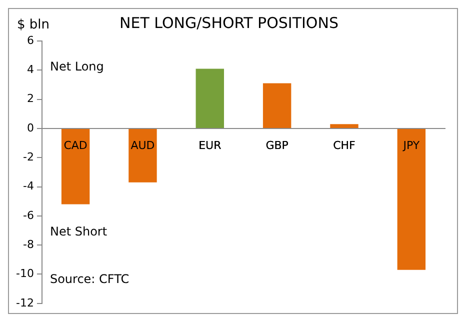 The image size is (466, 322). What do you see at coordinates (210, 145) in the screenshot?
I see `x-tick-label: EUR` at bounding box center [210, 145].